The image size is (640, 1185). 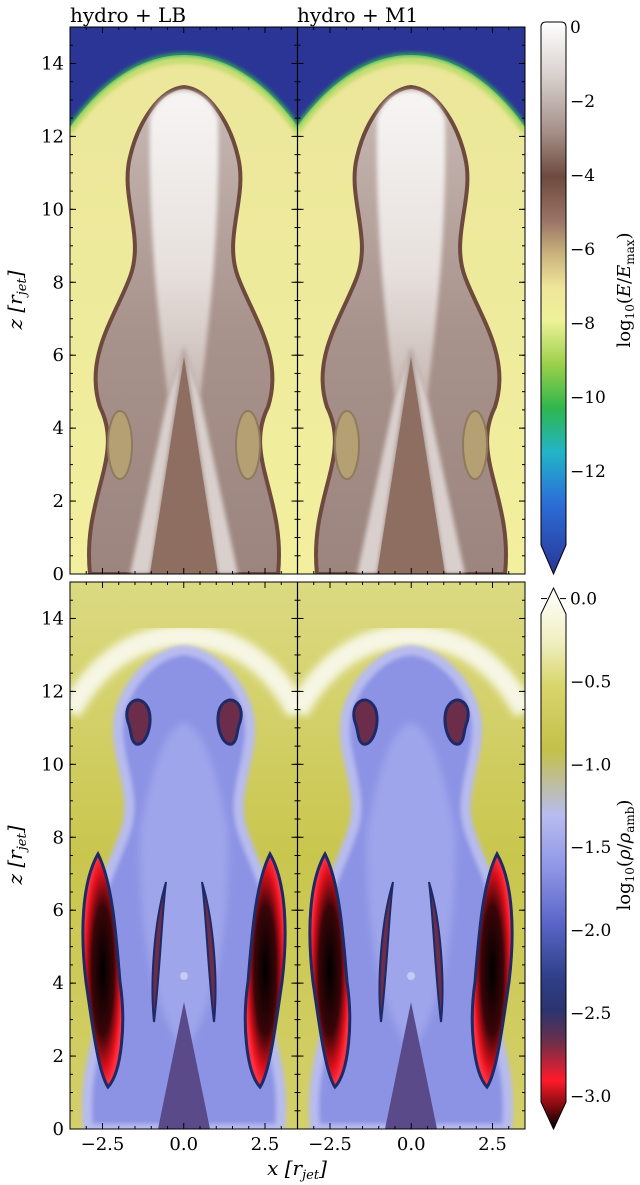 What do you see at coordinates (52, 63) in the screenshot?
I see `y-tick-label-top: 14` at bounding box center [52, 63].